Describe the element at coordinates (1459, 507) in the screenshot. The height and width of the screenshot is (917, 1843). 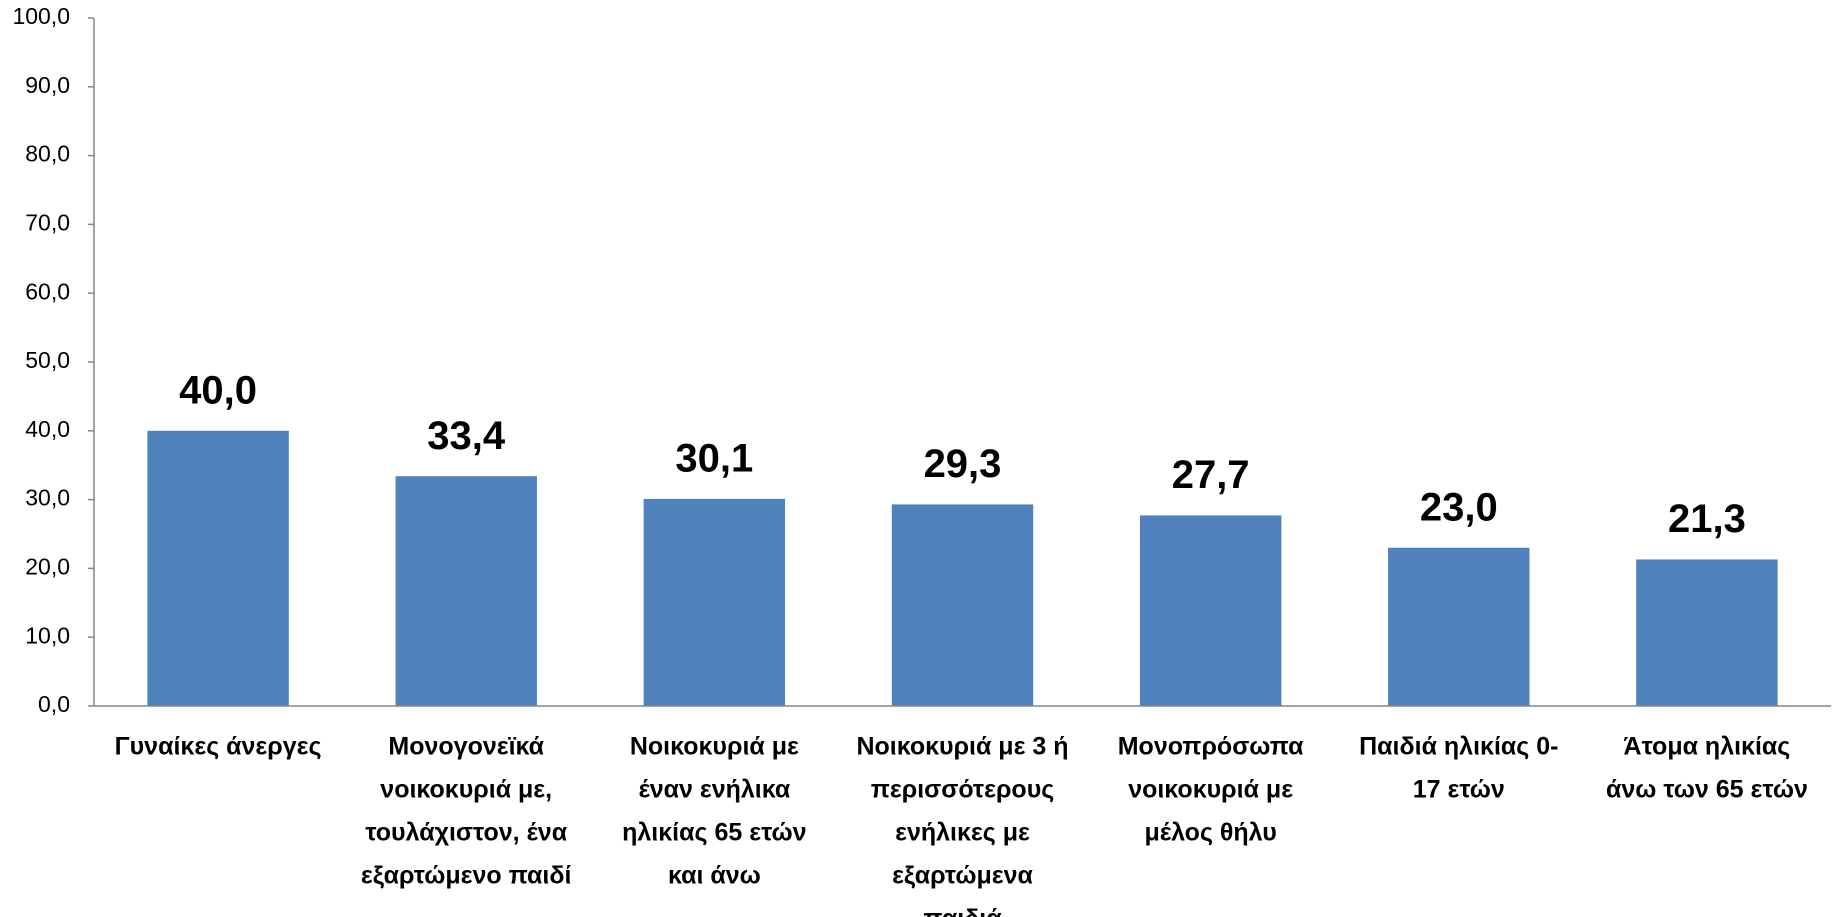
I see `value-label: 23,0` at that location.